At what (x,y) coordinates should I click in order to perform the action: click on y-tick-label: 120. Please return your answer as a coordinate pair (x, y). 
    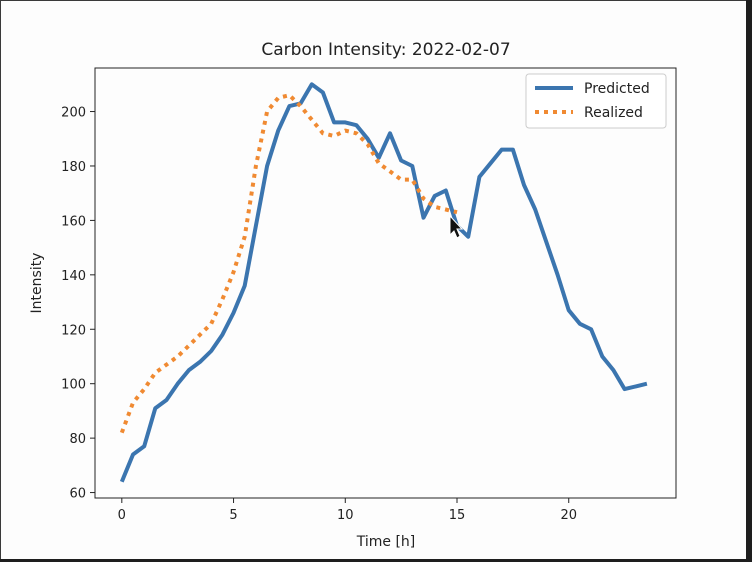
    Looking at the image, I should click on (73, 330).